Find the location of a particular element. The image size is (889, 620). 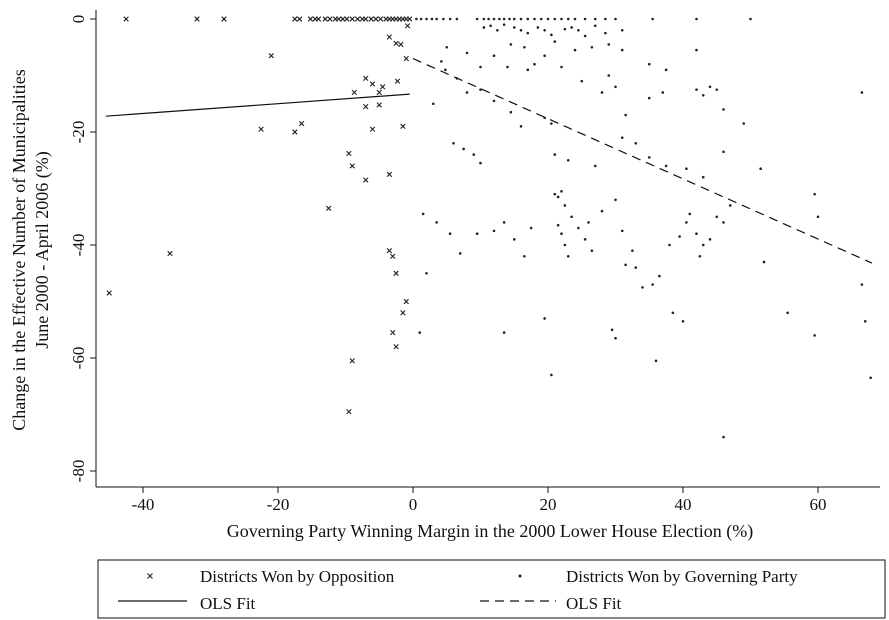

y-axis-title-line-2: June 2000 - April 2006 (%) is located at coordinates (42, 249).